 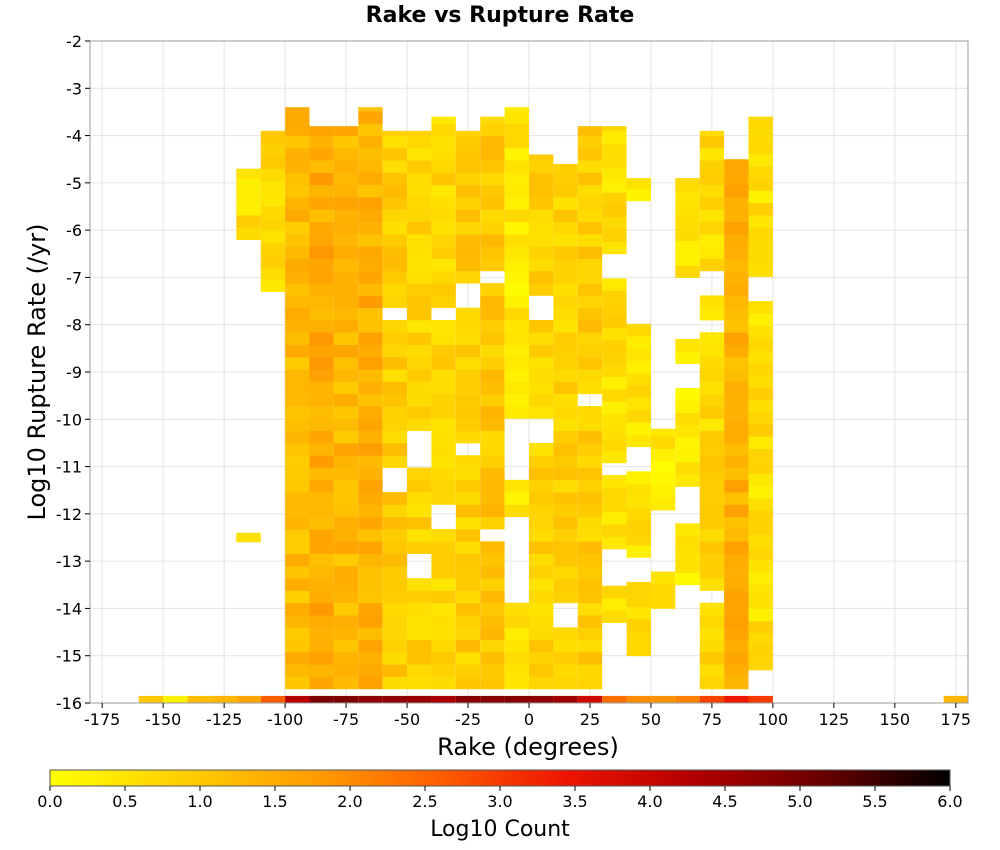 I want to click on colorbar-tick-label: 5.5, so click(x=874, y=801).